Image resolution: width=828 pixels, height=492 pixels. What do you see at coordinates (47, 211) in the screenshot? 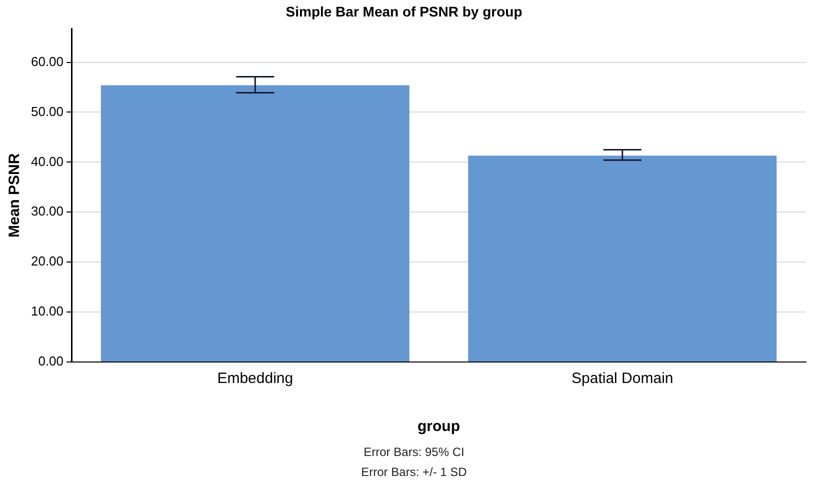
I see `y-tick-label: 30.00` at bounding box center [47, 211].